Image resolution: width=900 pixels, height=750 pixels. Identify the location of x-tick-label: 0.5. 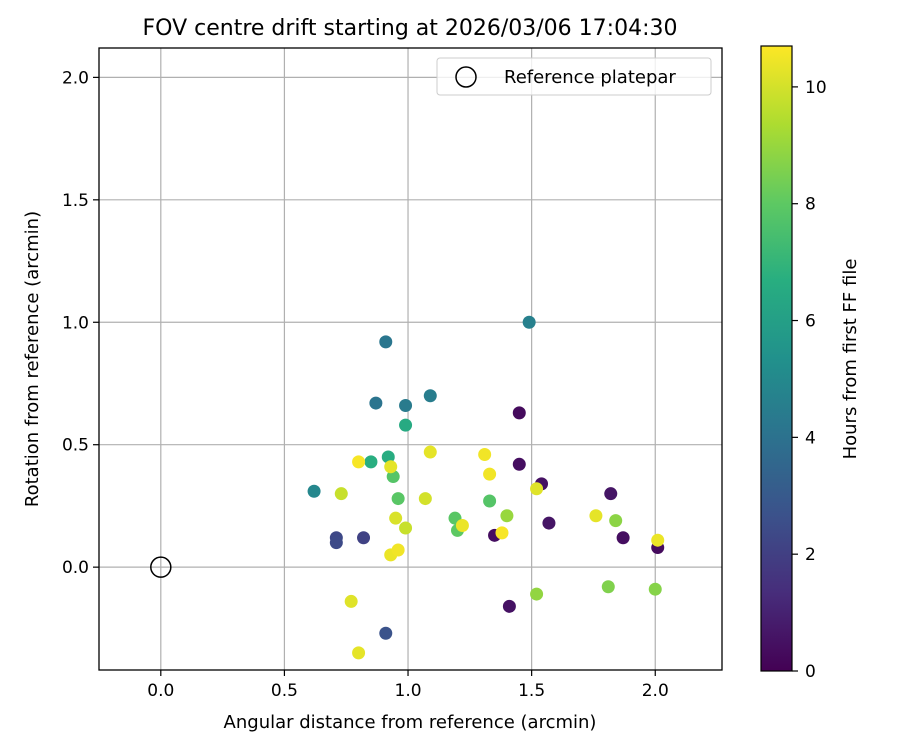
(284, 691).